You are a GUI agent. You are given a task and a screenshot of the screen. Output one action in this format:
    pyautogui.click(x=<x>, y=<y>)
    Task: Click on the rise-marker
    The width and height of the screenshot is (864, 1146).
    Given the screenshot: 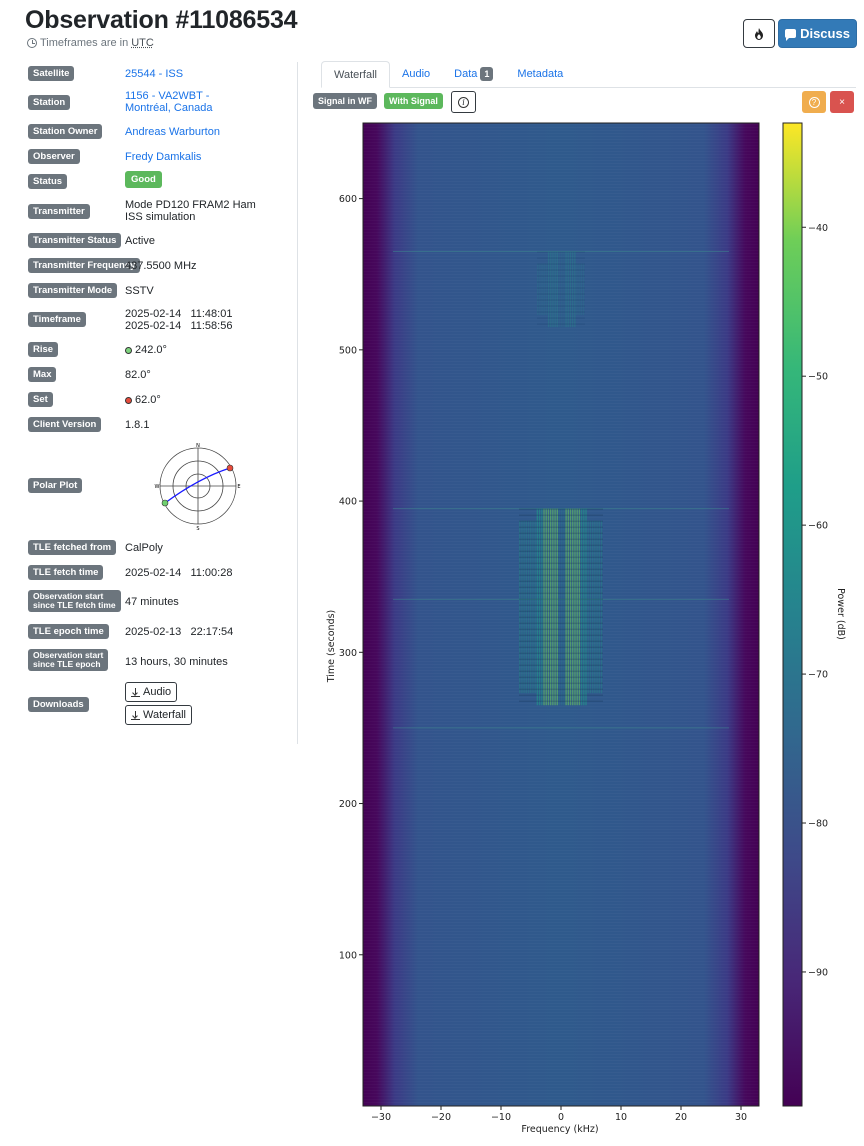 What is the action you would take?
    pyautogui.click(x=165, y=503)
    